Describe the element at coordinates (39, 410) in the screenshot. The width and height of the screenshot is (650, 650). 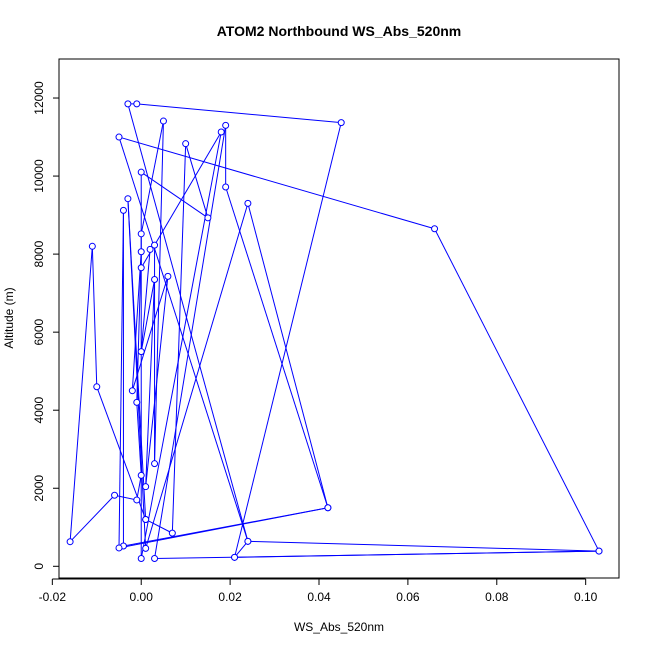
I see `y-tick-label: 4000` at that location.